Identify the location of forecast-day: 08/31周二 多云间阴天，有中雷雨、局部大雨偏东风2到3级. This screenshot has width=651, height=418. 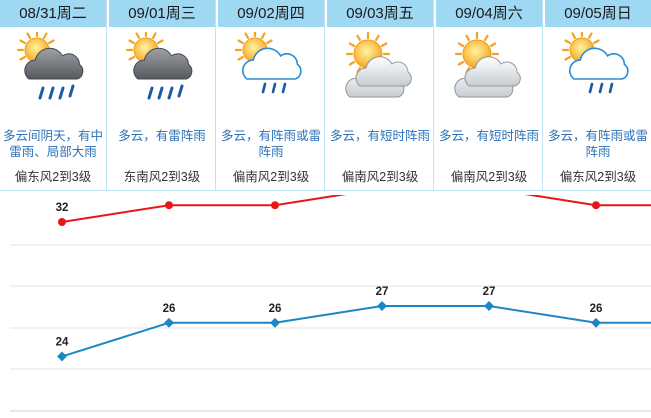
(53, 95).